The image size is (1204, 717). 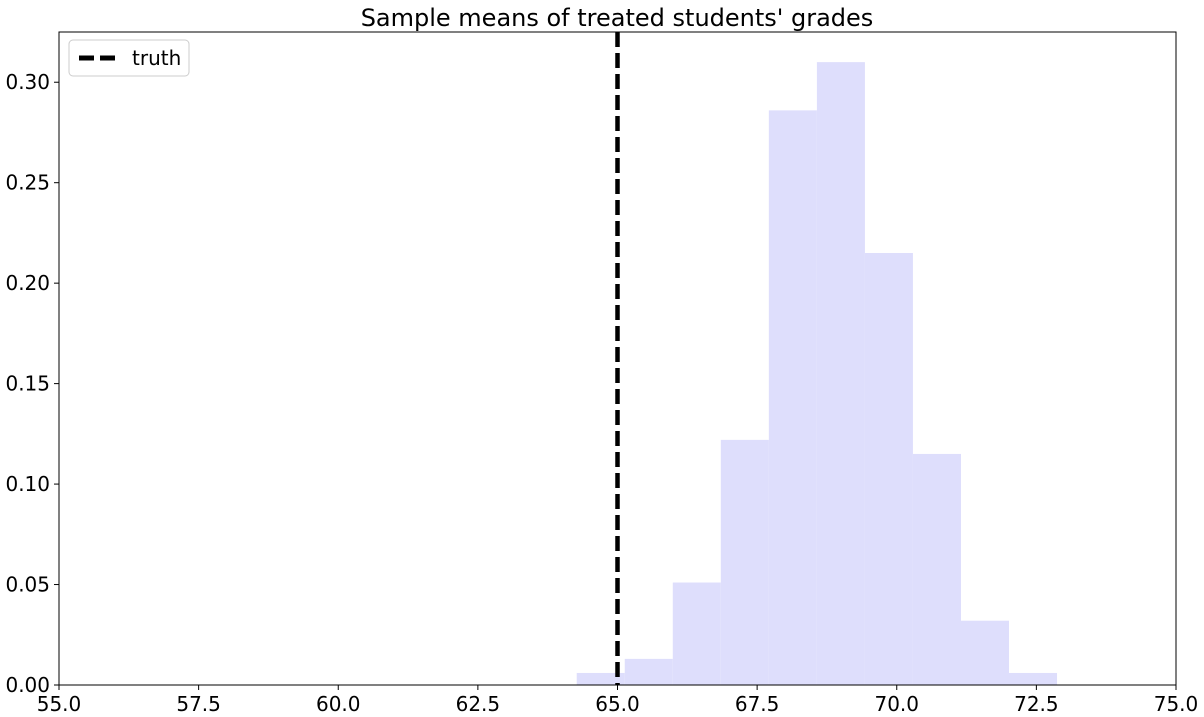 What do you see at coordinates (27, 685) in the screenshot?
I see `y-tick-label-0: 0.00` at bounding box center [27, 685].